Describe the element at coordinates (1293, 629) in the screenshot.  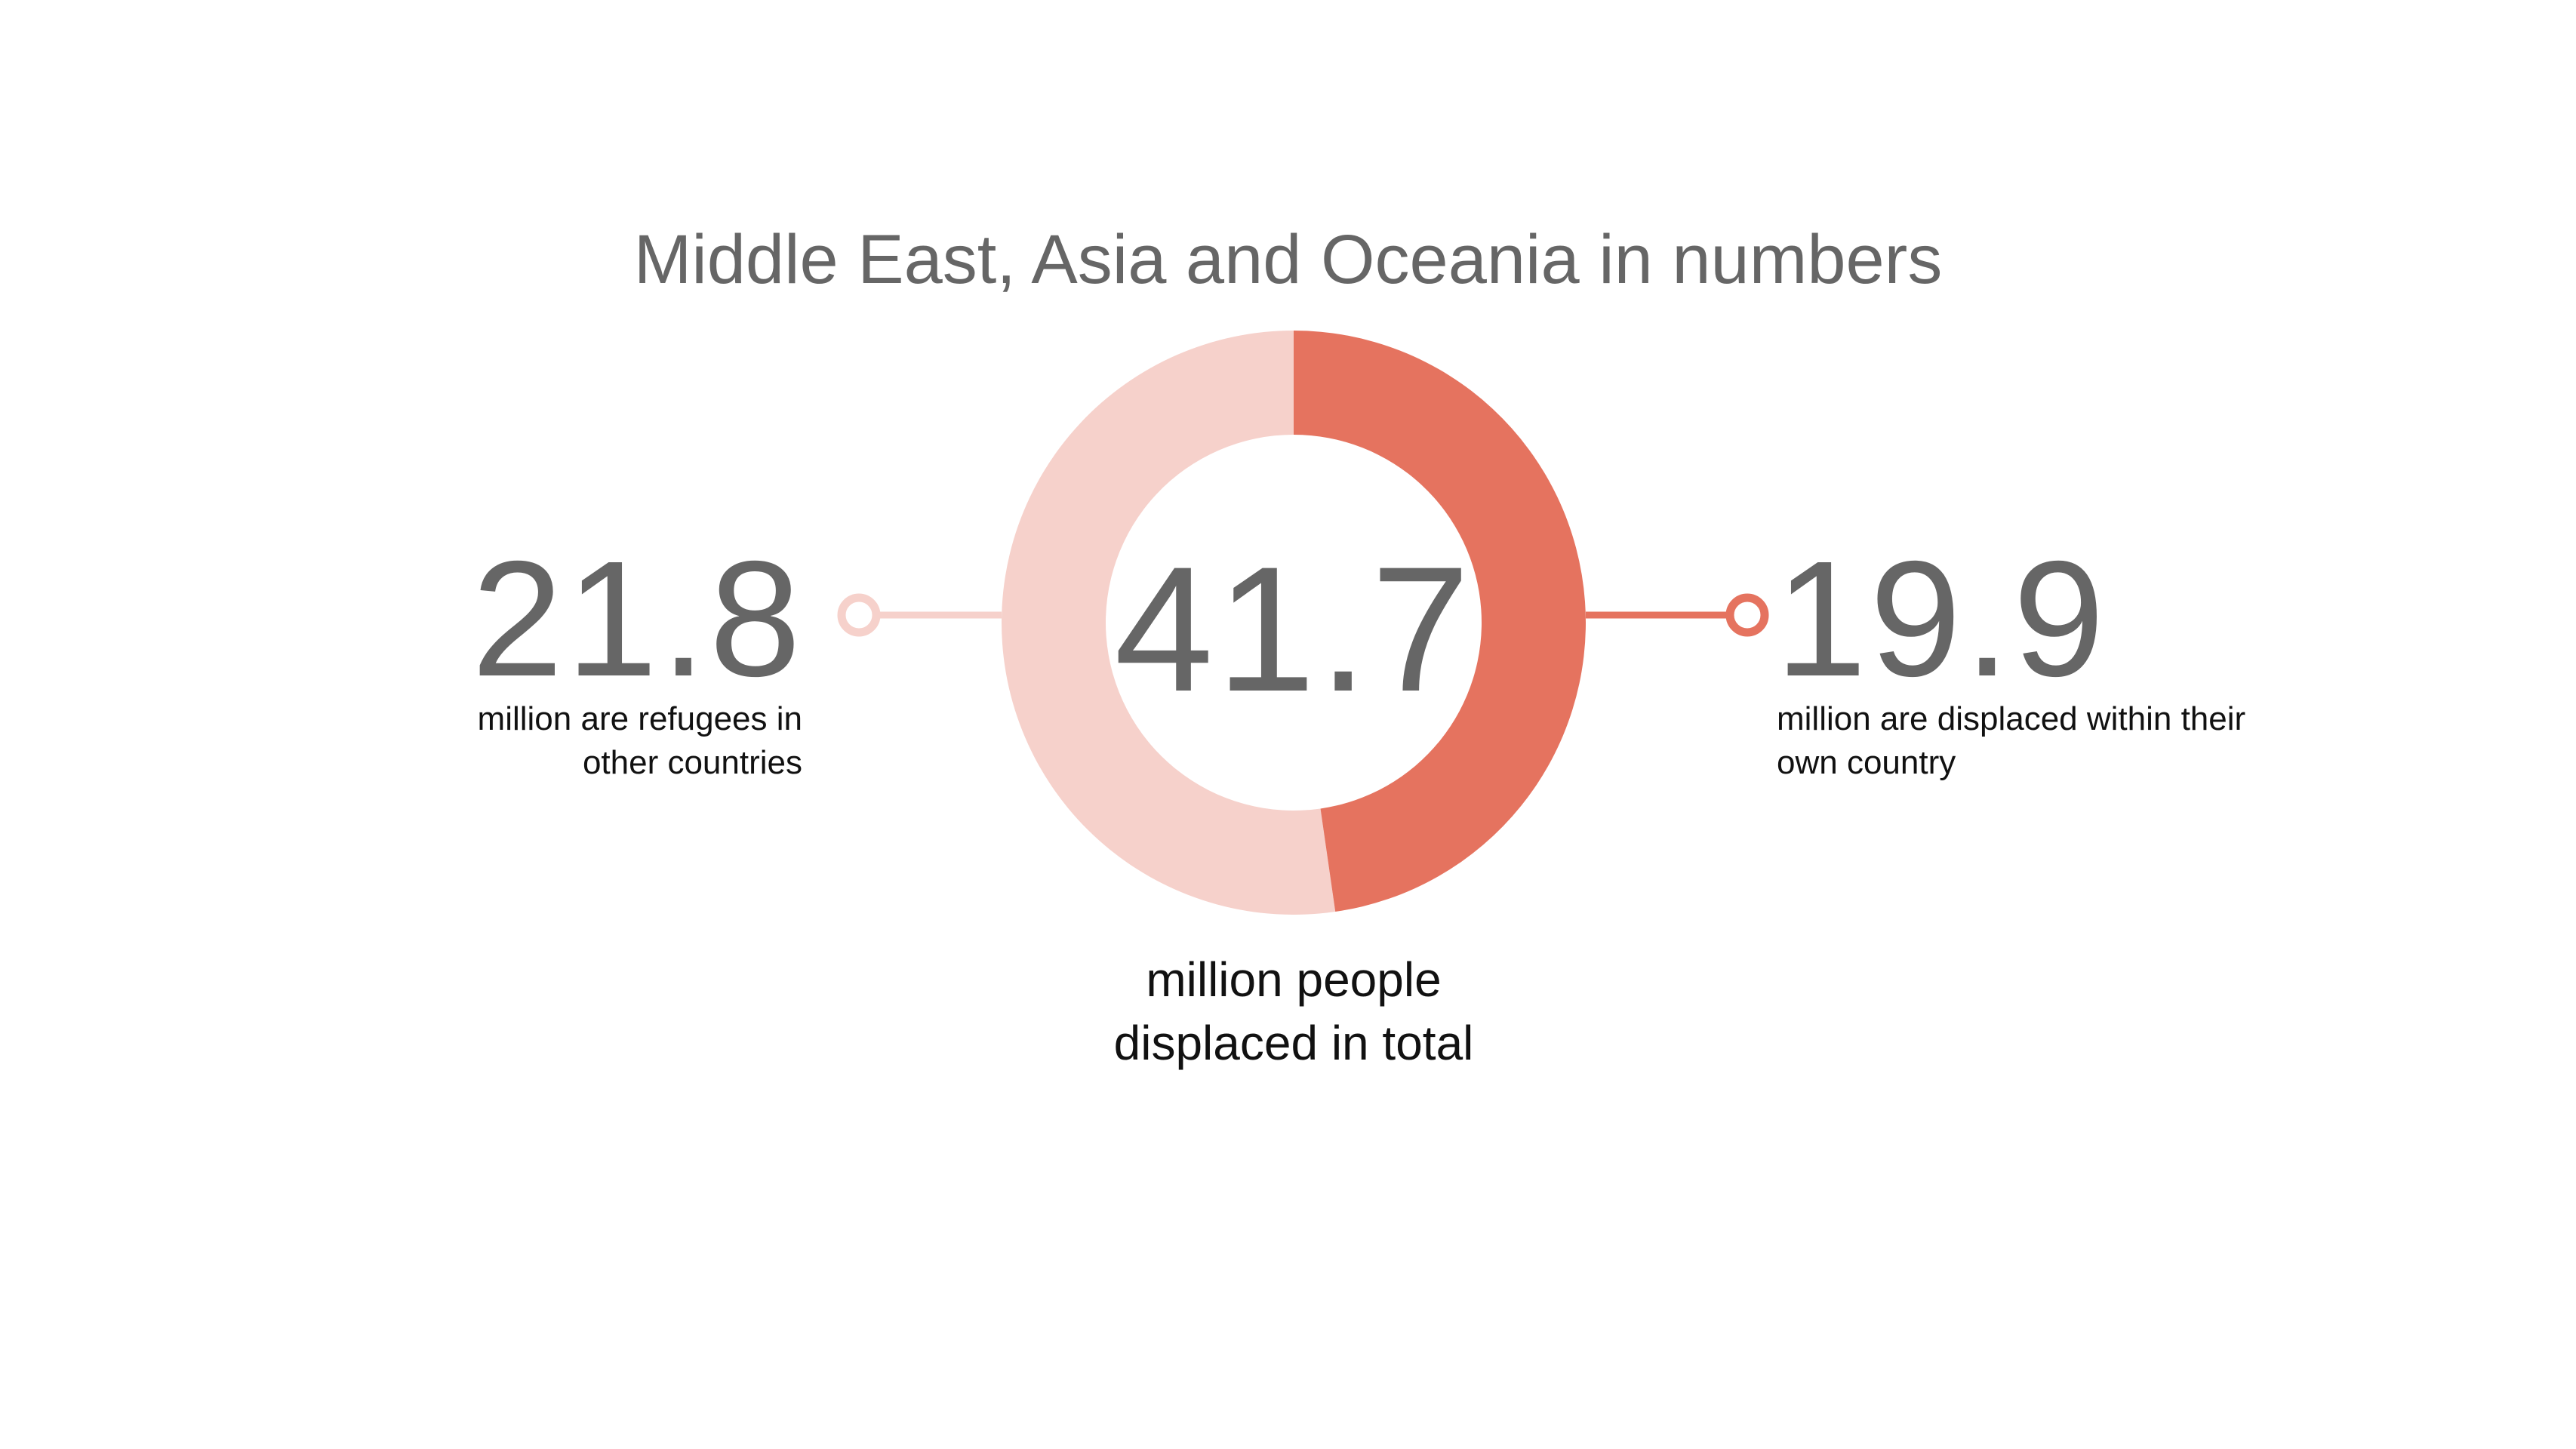
I see `total-value: 41.7` at that location.